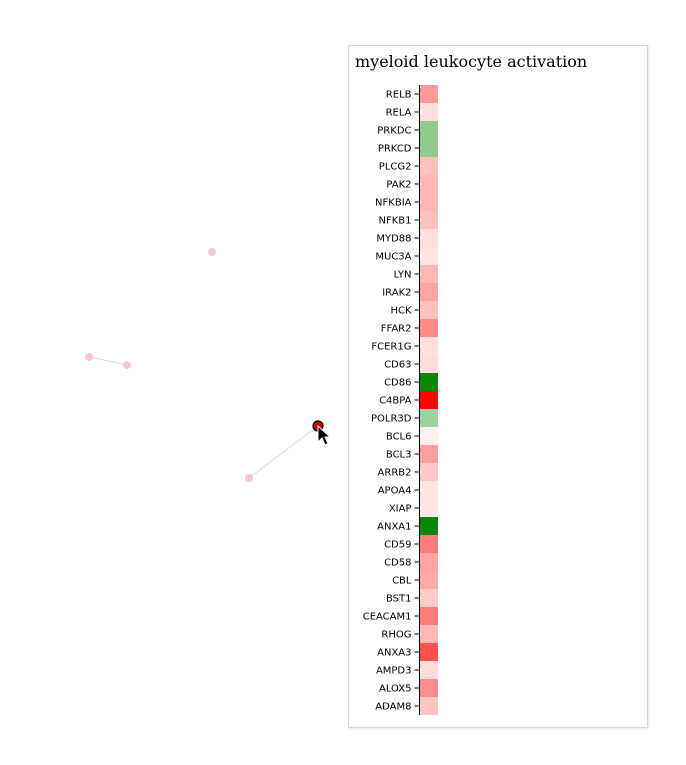 The image size is (686, 765). What do you see at coordinates (394, 653) in the screenshot?
I see `gene-label: ANXA3` at bounding box center [394, 653].